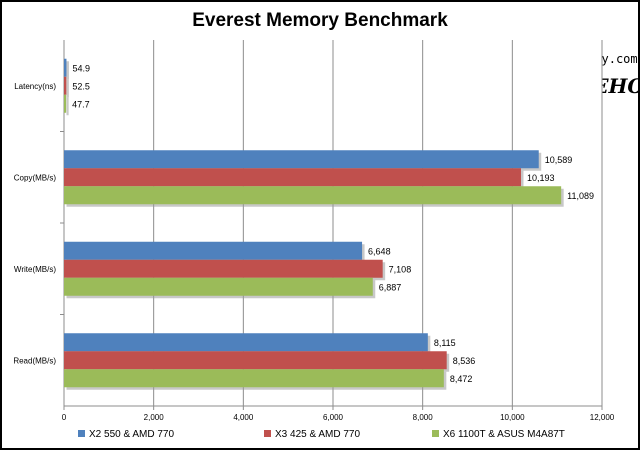 This screenshot has width=640, height=450. Describe the element at coordinates (64, 417) in the screenshot. I see `x-tick-label: 0` at that location.